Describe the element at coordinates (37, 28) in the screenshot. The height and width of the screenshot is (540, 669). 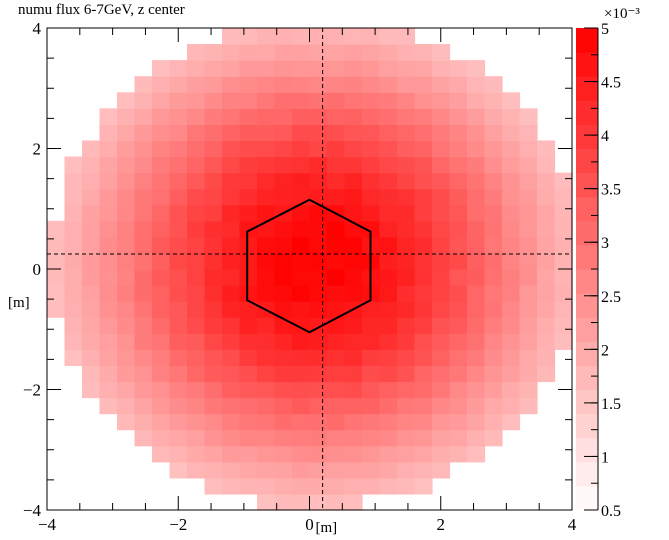
I see `y-tick-label: 4` at that location.